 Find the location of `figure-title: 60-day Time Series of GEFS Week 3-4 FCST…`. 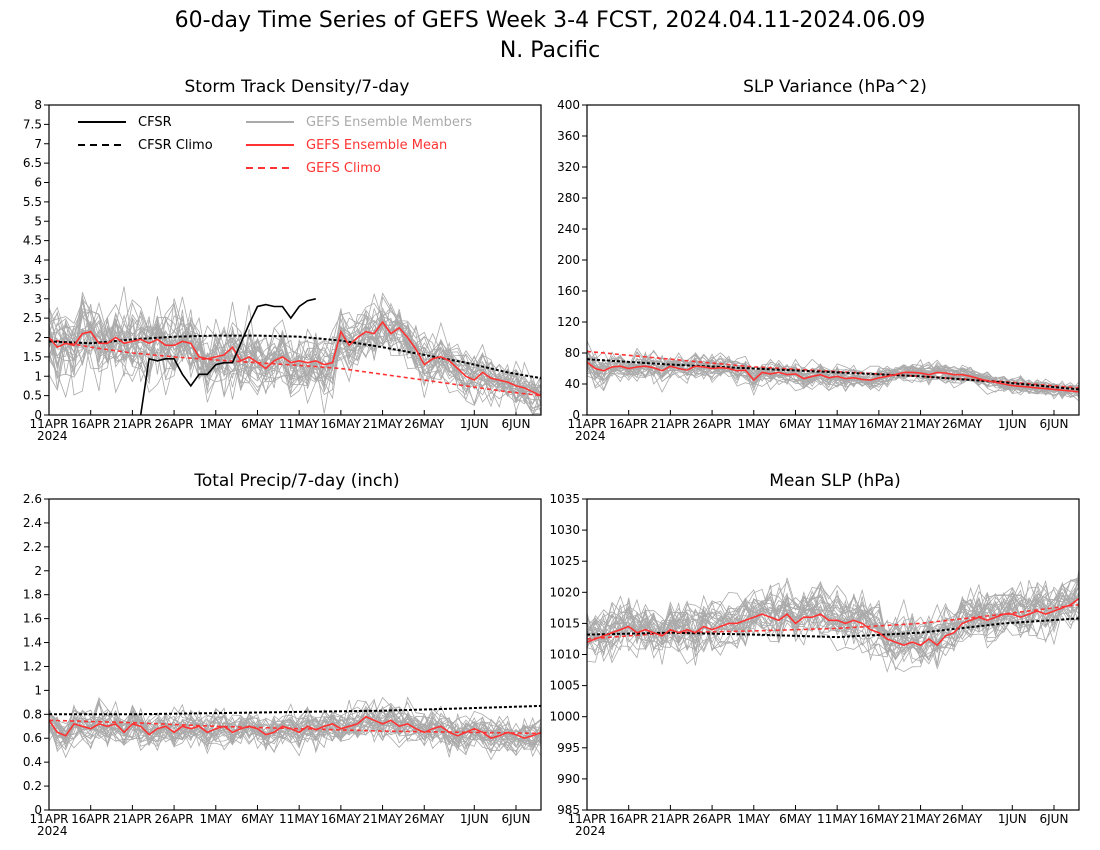

figure-title: 60-day Time Series of GEFS Week 3-4 FCST… is located at coordinates (550, 20).